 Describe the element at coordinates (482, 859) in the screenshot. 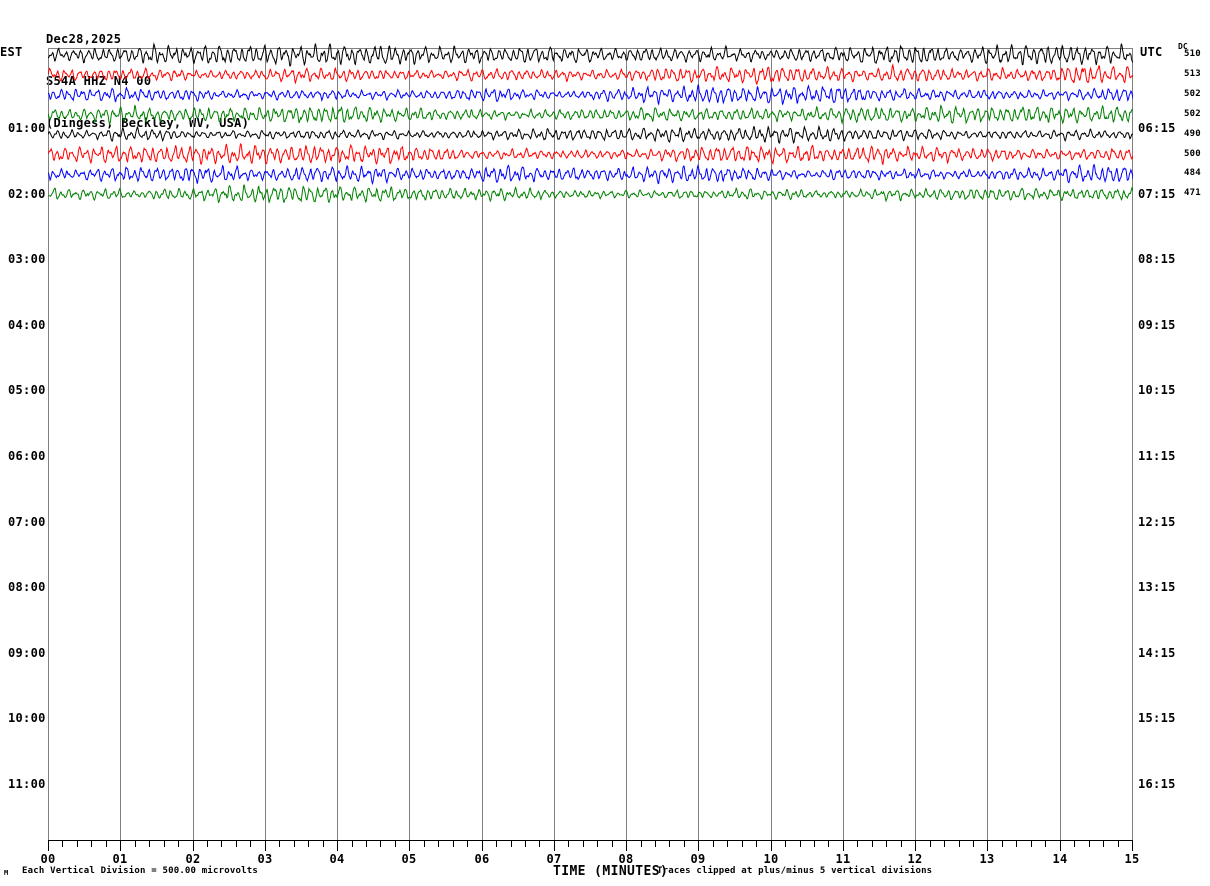

I see `x-tick-label-06: 06` at that location.